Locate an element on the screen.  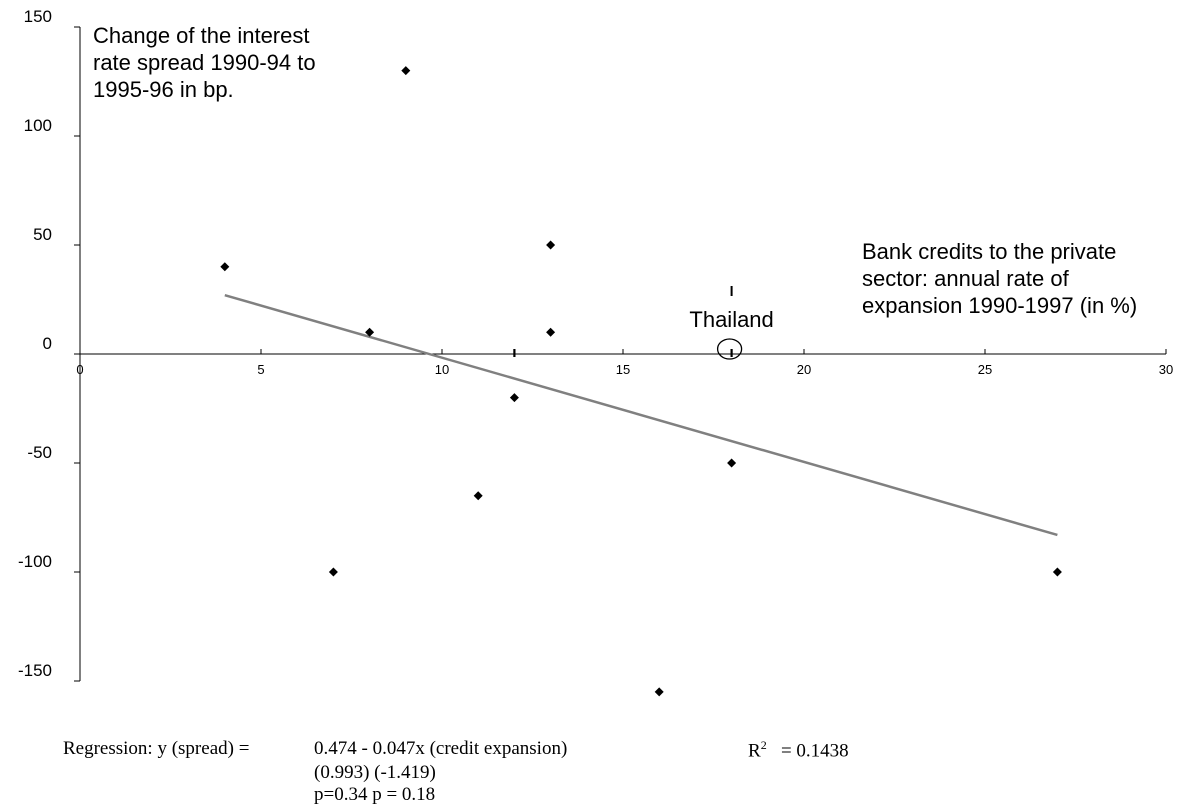
x-tick-label: 0 is located at coordinates (79, 369).